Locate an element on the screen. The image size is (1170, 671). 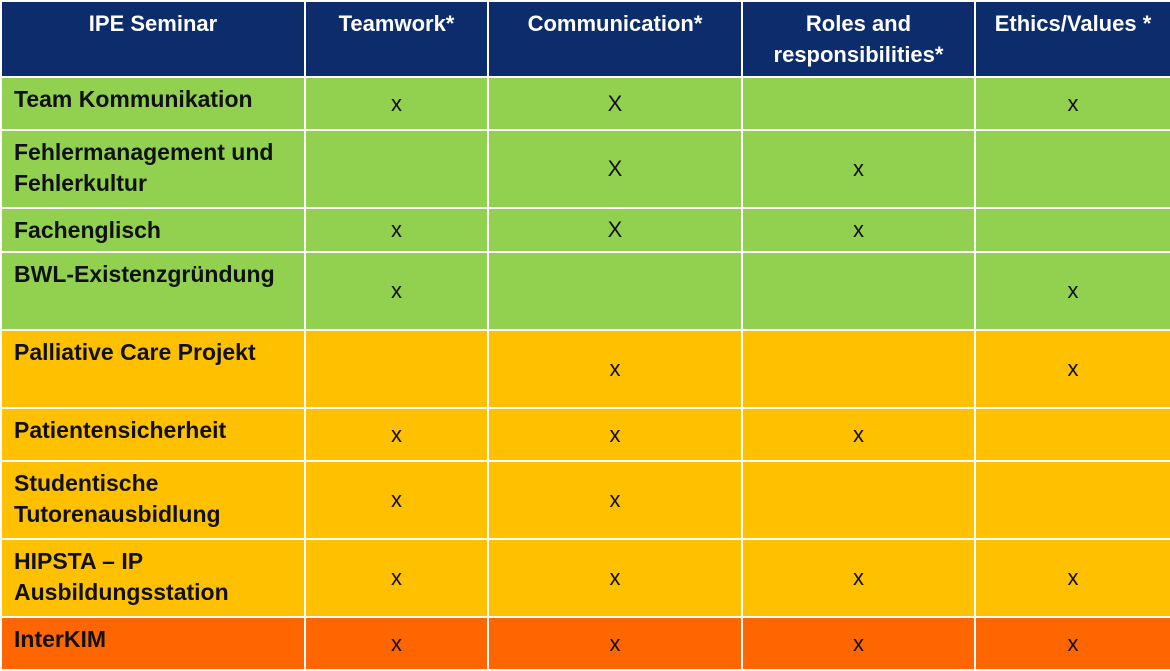
table-row: Team Kommunikation x X x is located at coordinates (585, 103).